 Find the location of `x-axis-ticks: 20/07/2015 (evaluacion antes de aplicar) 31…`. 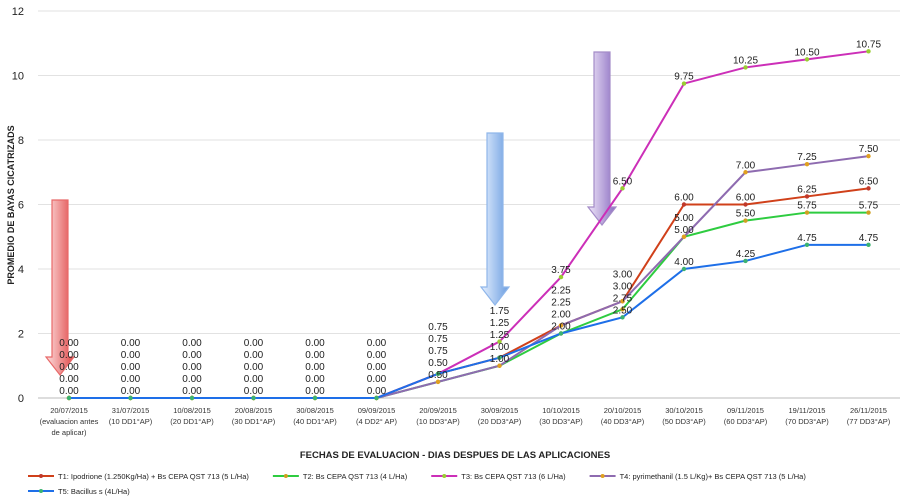

x-axis-ticks: 20/07/2015 (evaluacion antes de aplicar) 31… is located at coordinates (465, 421).